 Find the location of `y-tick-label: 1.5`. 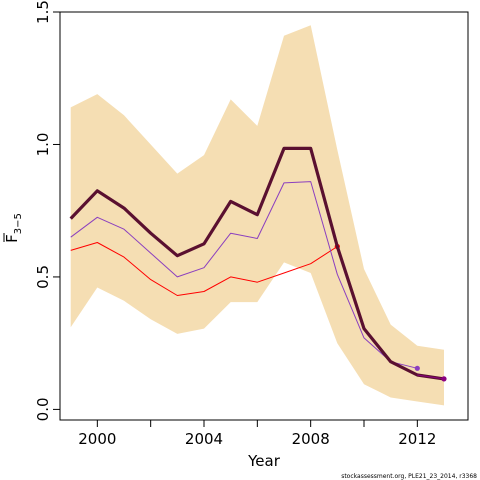

y-tick-label: 1.5 is located at coordinates (43, 12).